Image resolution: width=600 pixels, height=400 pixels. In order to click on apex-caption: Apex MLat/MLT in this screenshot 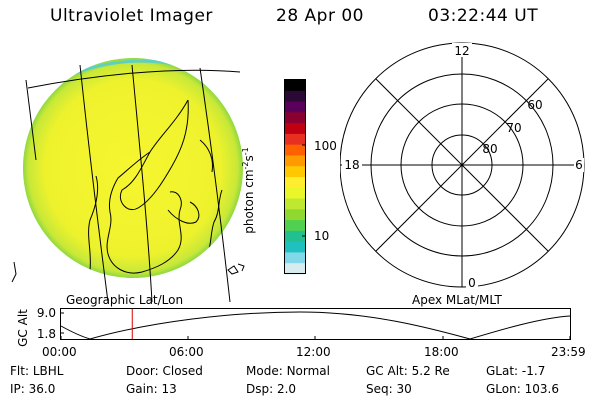, I will do `click(457, 300)`.